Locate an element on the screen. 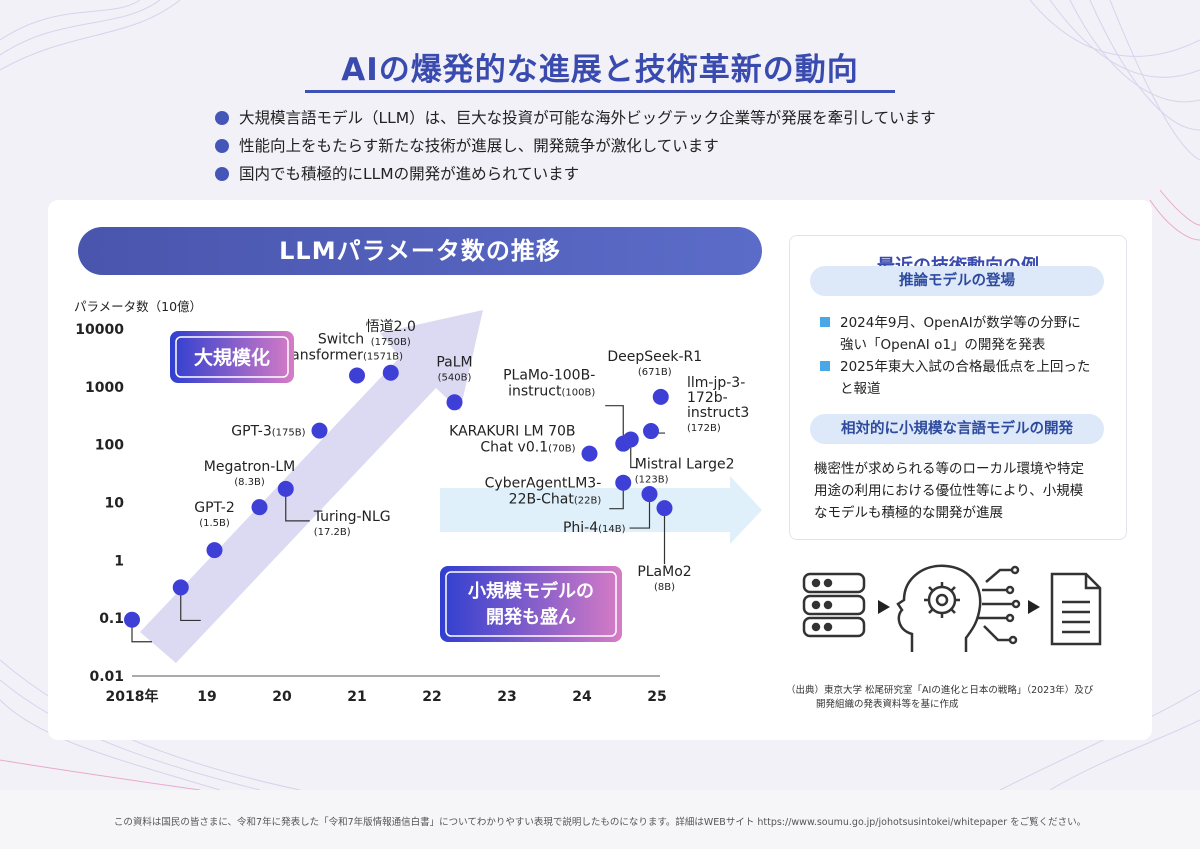  y-tick-label: 1 is located at coordinates (119, 561).